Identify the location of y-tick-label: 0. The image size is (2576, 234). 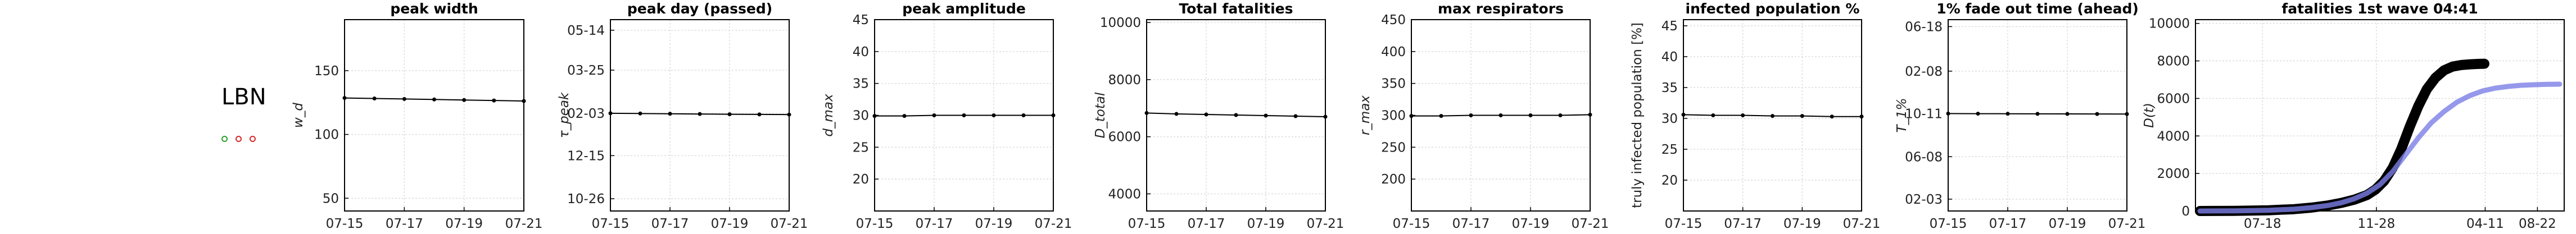
(2185, 211).